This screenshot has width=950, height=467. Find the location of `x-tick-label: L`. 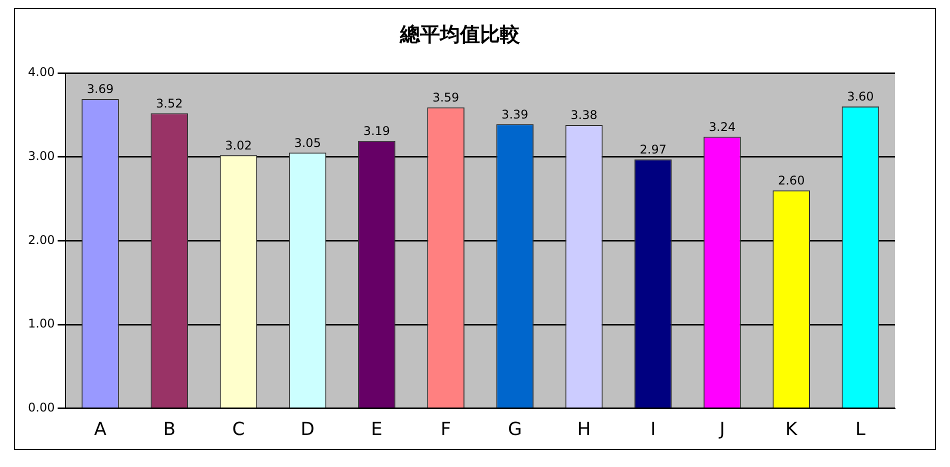

x-tick-label: L is located at coordinates (860, 429).